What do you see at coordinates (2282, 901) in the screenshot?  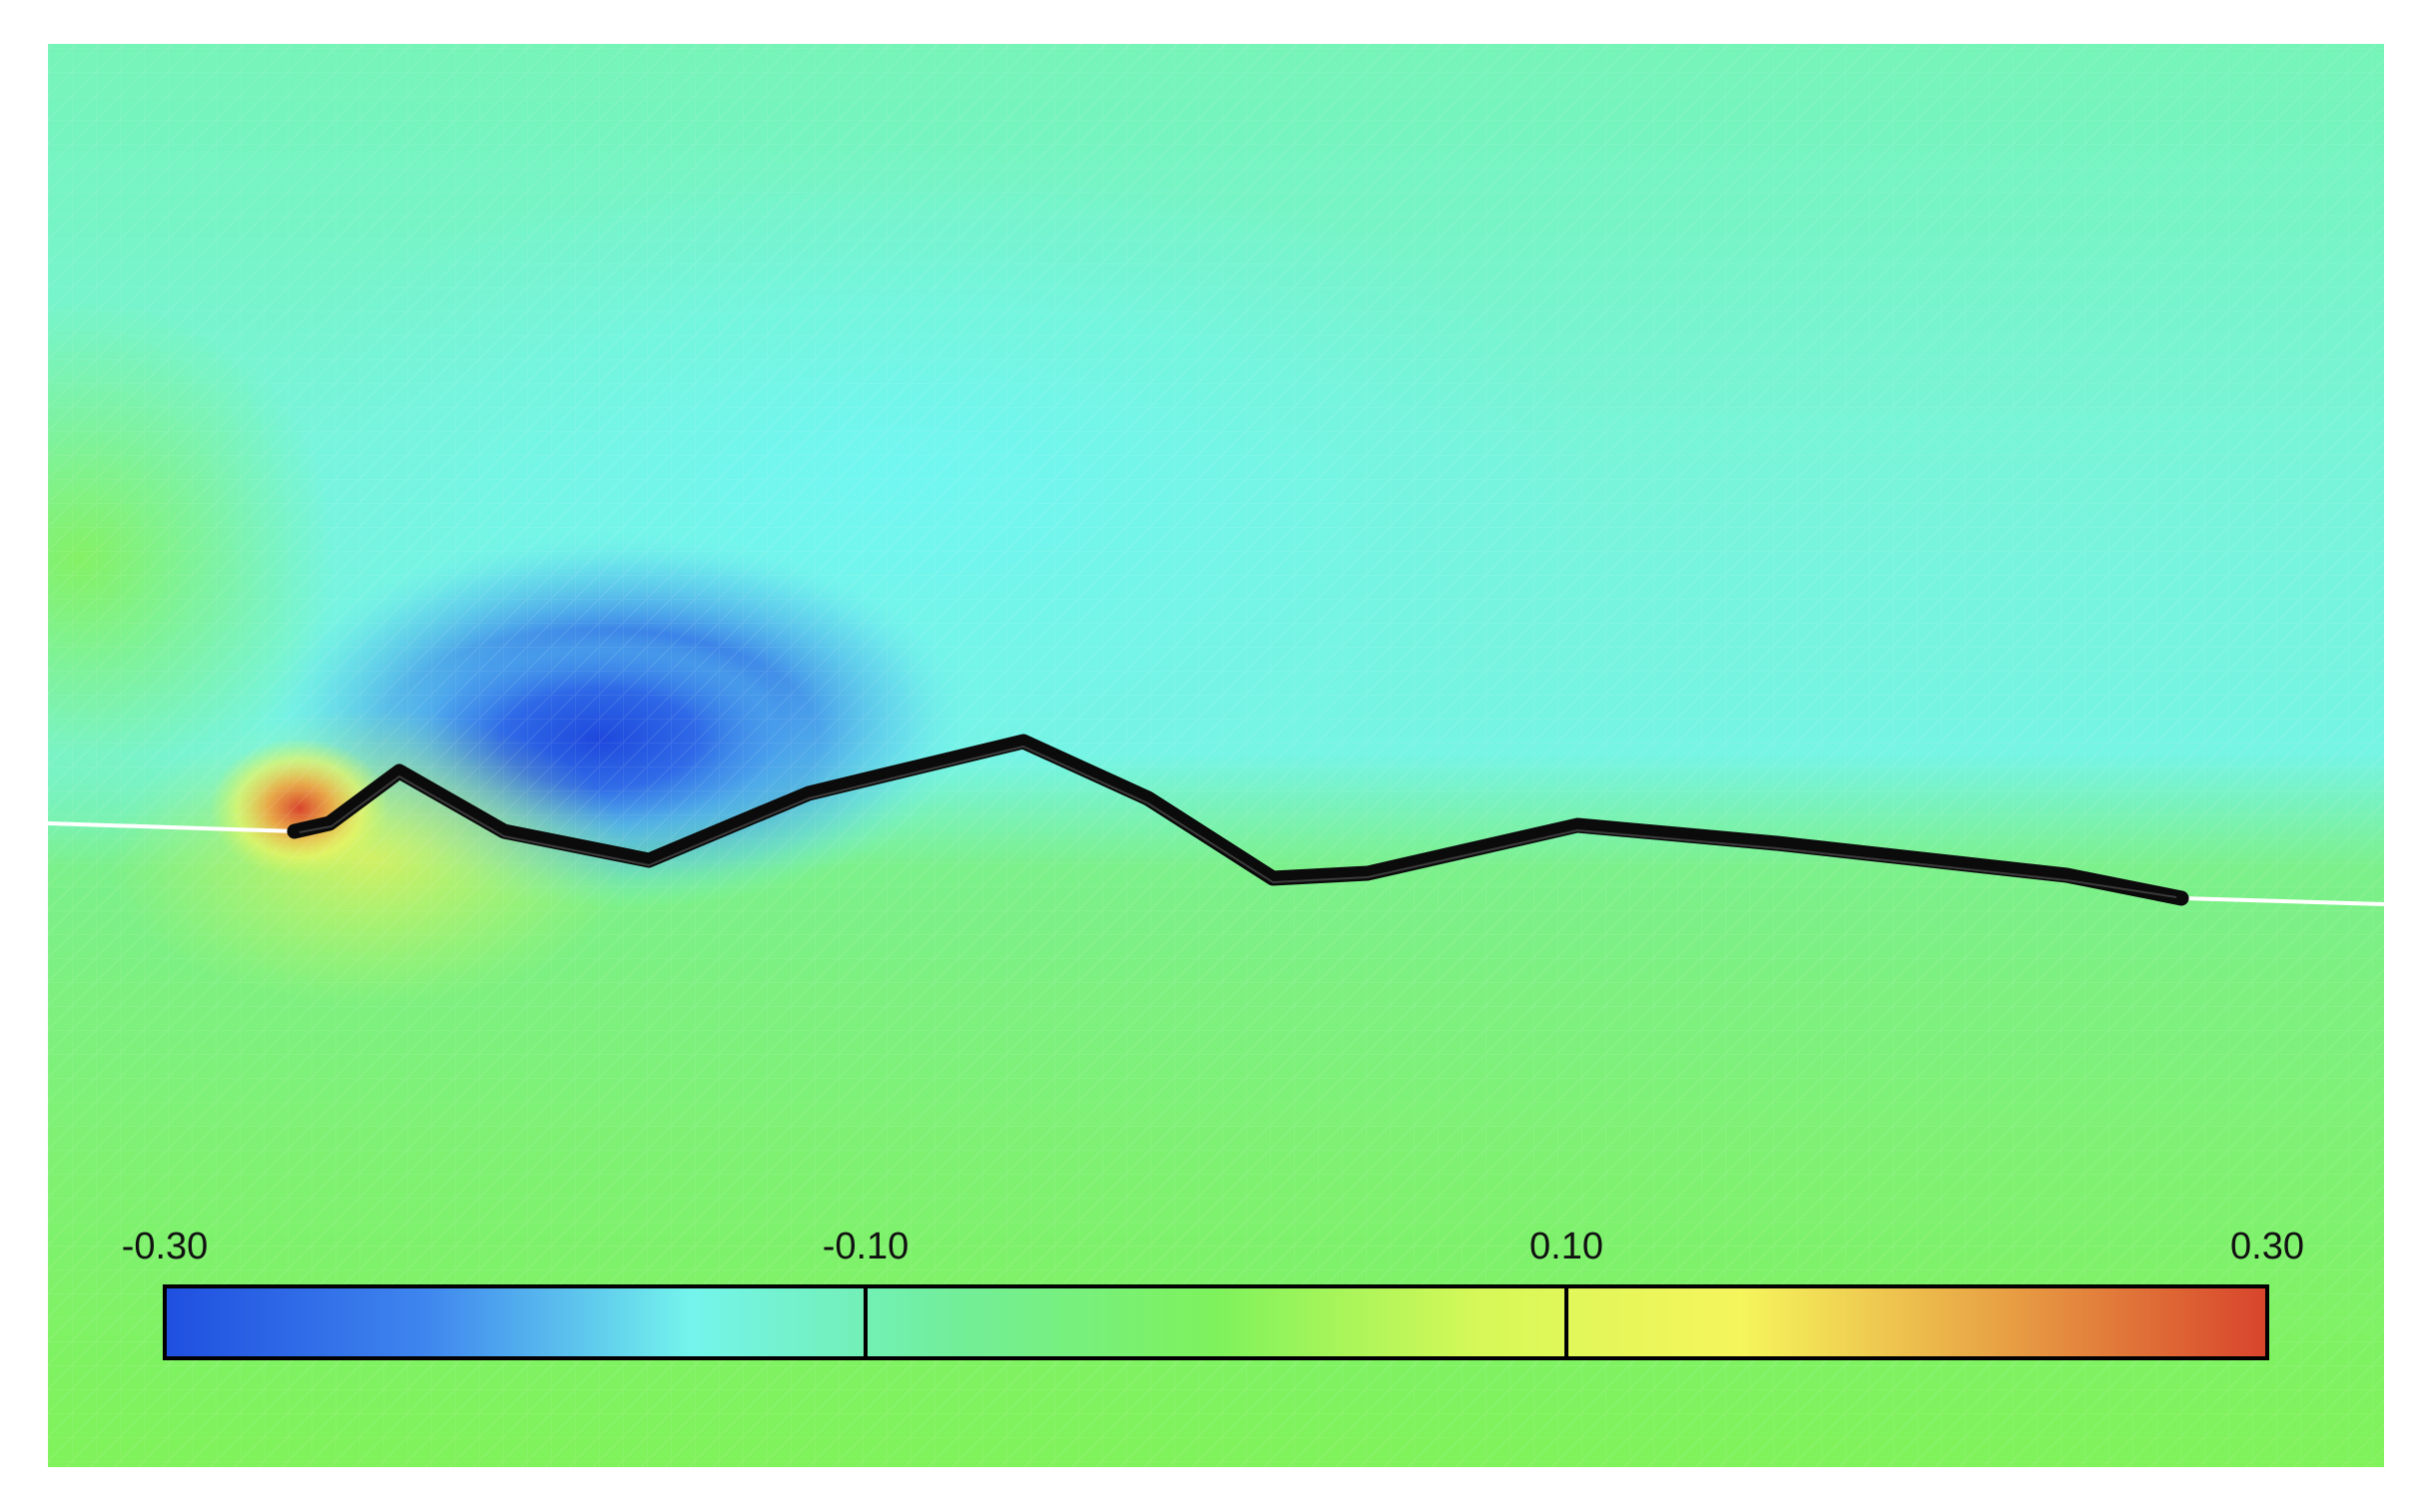 I see `downstream-wake-line` at bounding box center [2282, 901].